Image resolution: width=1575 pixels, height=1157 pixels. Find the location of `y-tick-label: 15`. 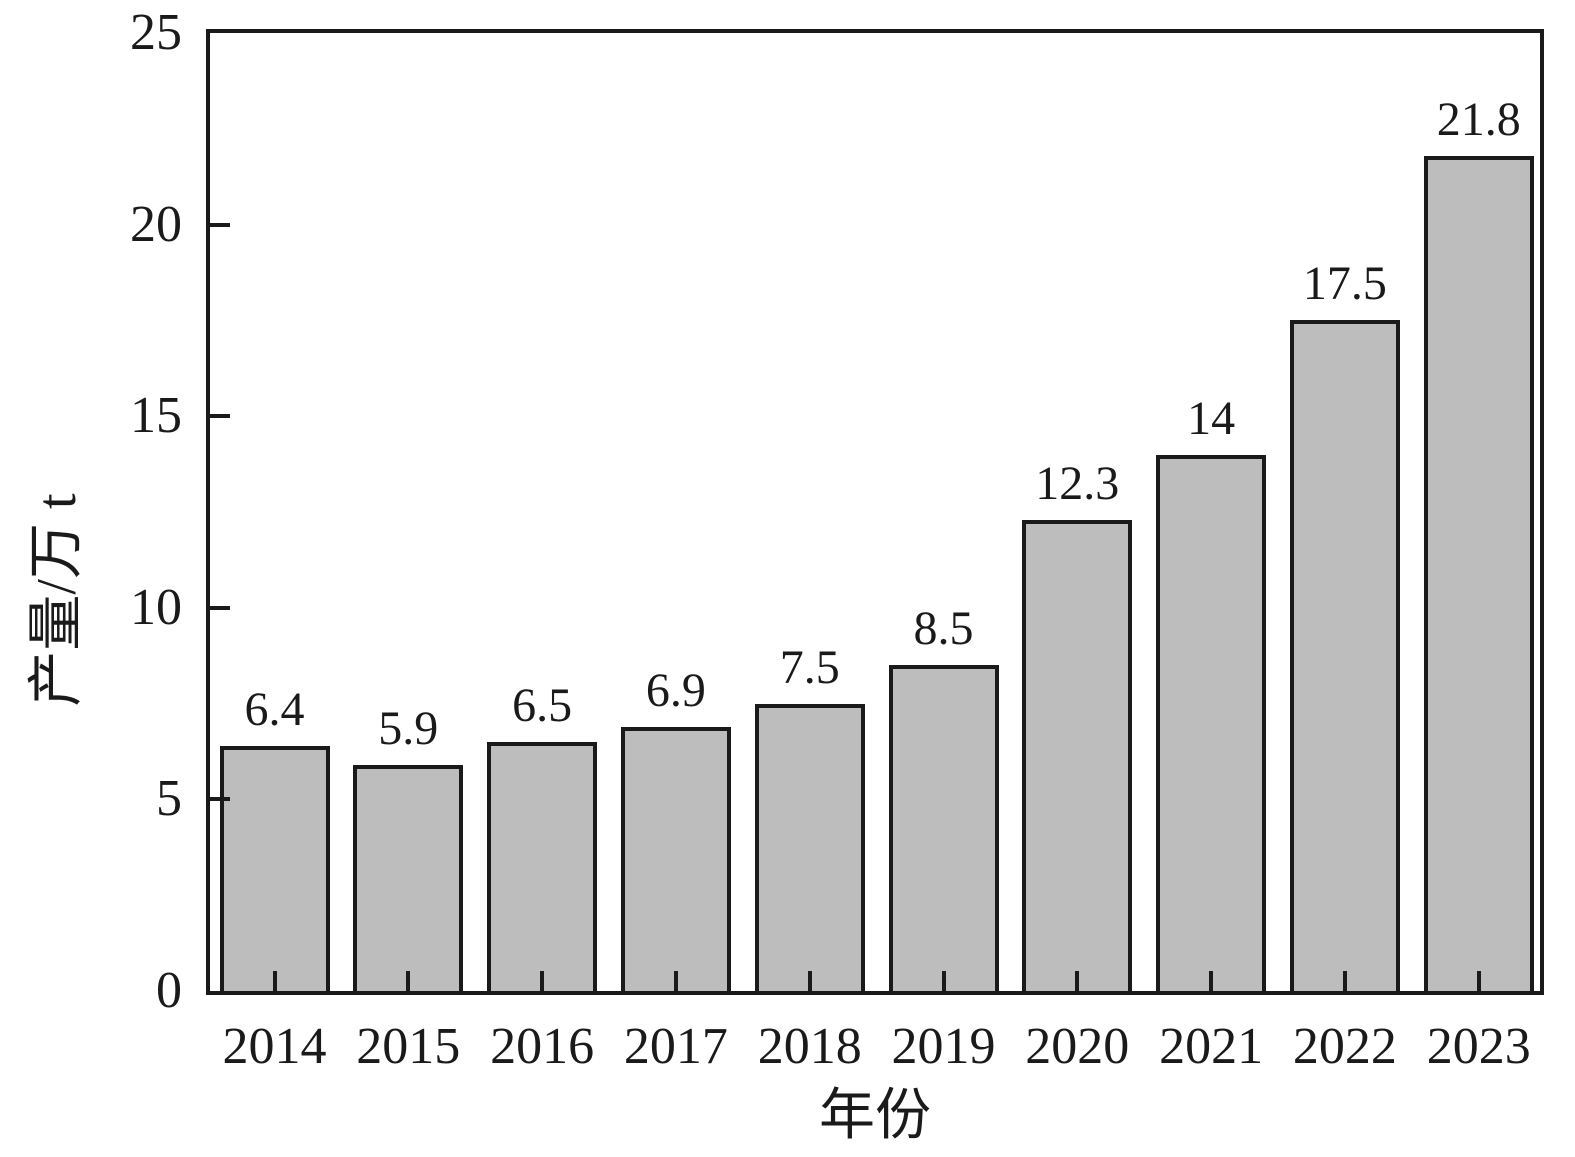

y-tick-label: 15 is located at coordinates (156, 416).